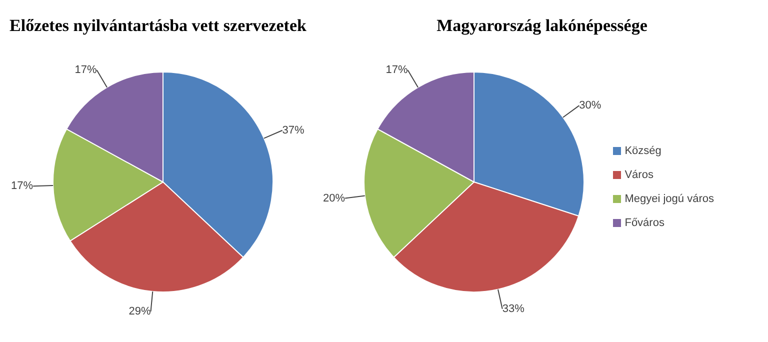 The height and width of the screenshot is (342, 768). Describe the element at coordinates (644, 223) in the screenshot. I see `legend-label: Főváros` at that location.